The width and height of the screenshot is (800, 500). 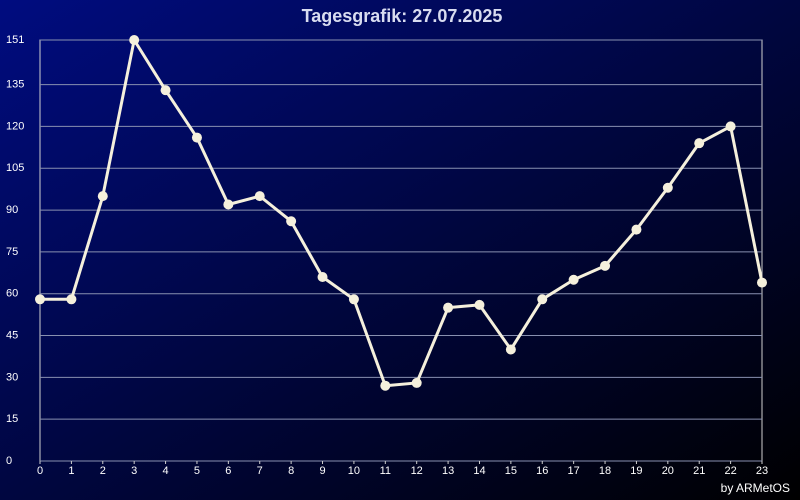 I want to click on x-tick-label: 16, so click(x=542, y=471).